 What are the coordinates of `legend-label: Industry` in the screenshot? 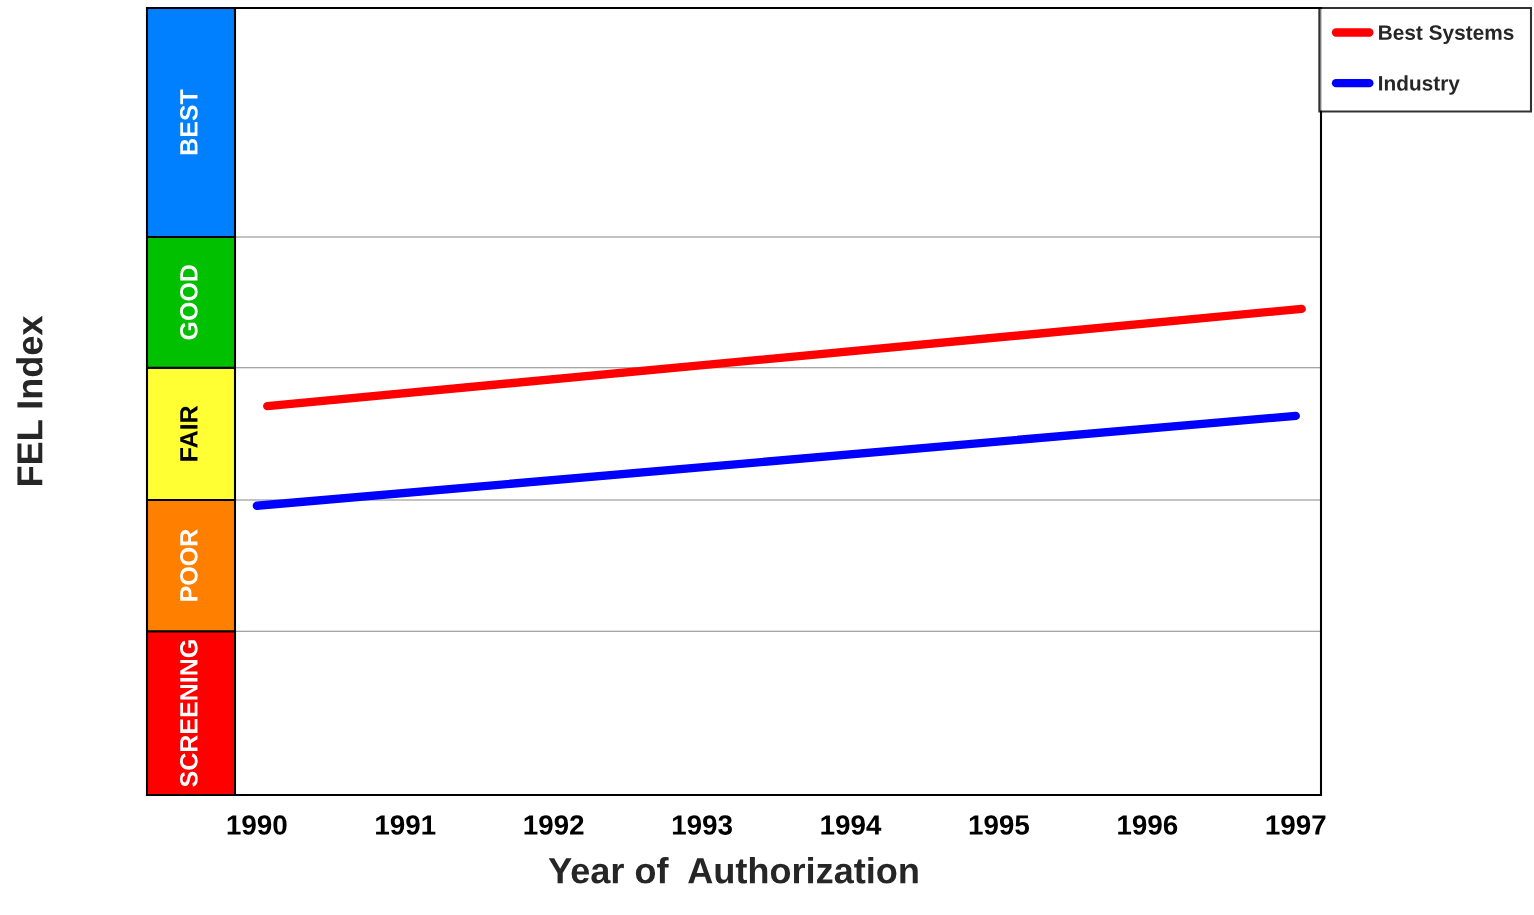 It's located at (1419, 85).